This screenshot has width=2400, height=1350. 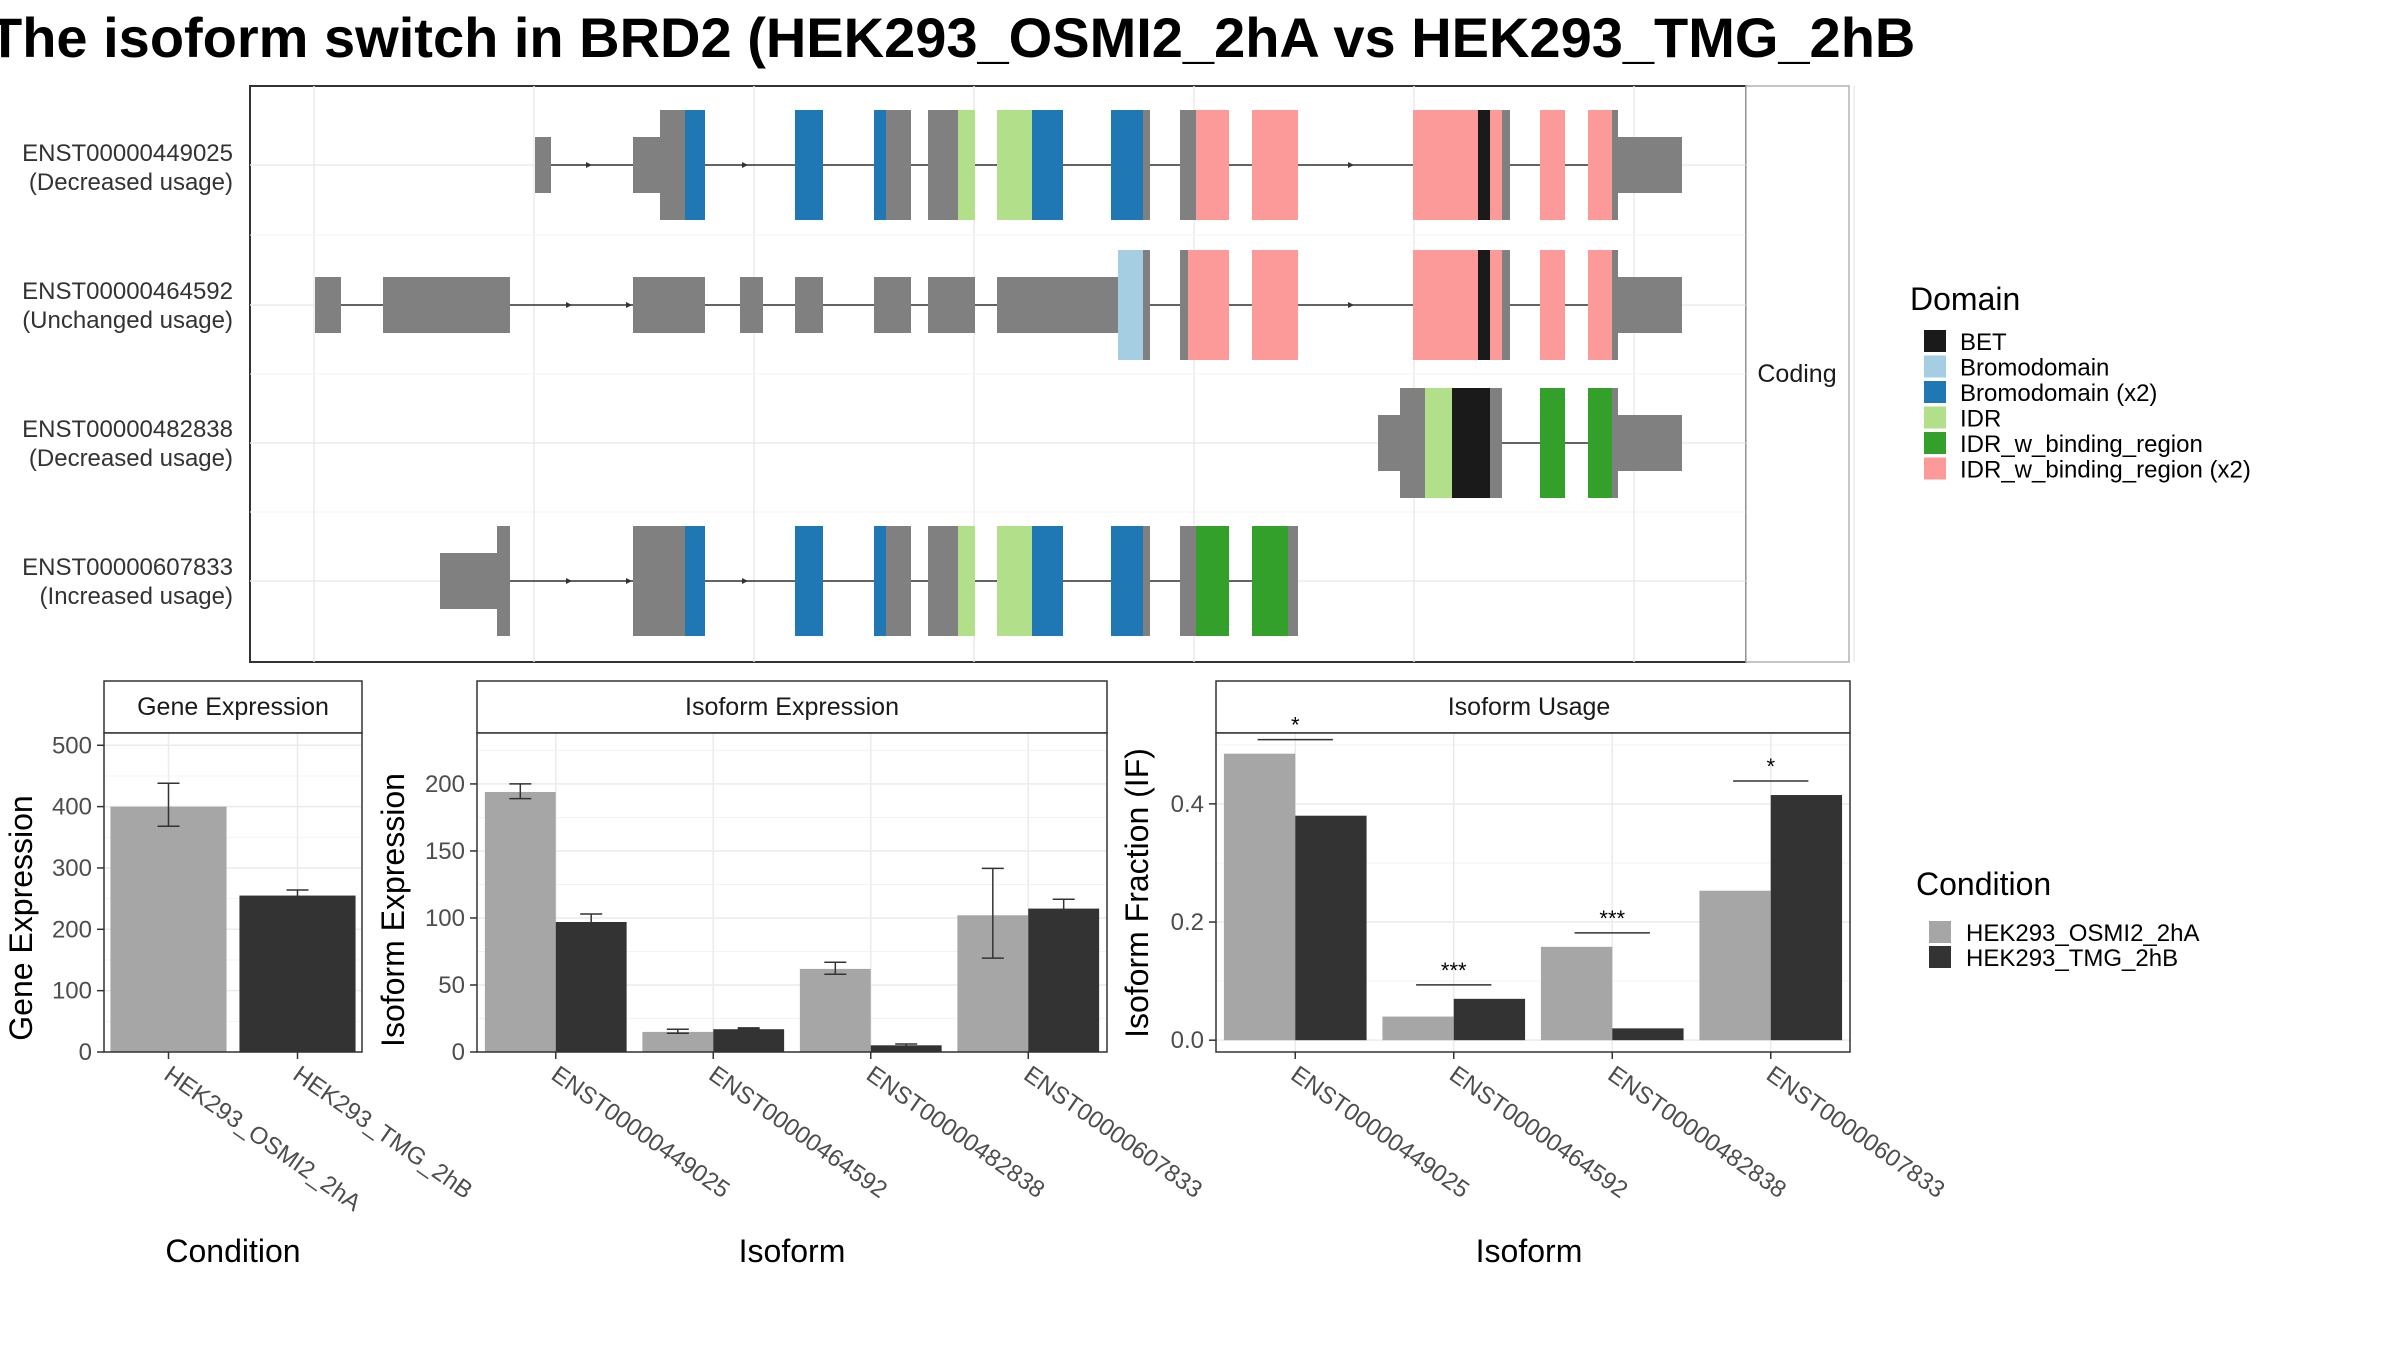 I want to click on y-axis-title: Isoform Expression, so click(x=393, y=910).